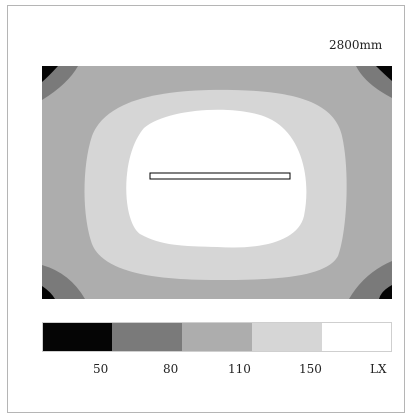 Image resolution: width=414 pixels, height=420 pixels. I want to click on legend-tick-150: 150, so click(310, 369).